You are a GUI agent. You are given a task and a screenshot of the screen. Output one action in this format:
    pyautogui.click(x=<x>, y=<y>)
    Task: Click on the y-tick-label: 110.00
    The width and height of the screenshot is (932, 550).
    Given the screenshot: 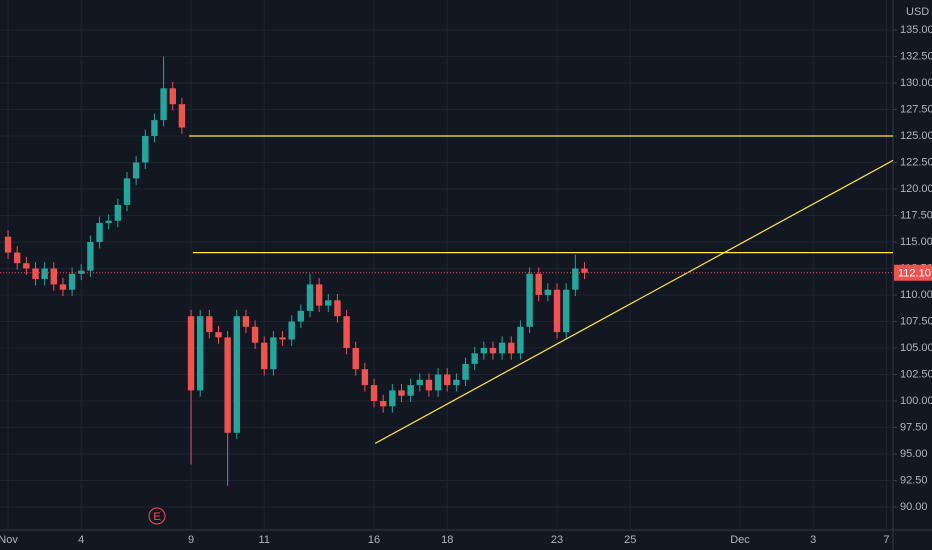 What is the action you would take?
    pyautogui.click(x=916, y=295)
    